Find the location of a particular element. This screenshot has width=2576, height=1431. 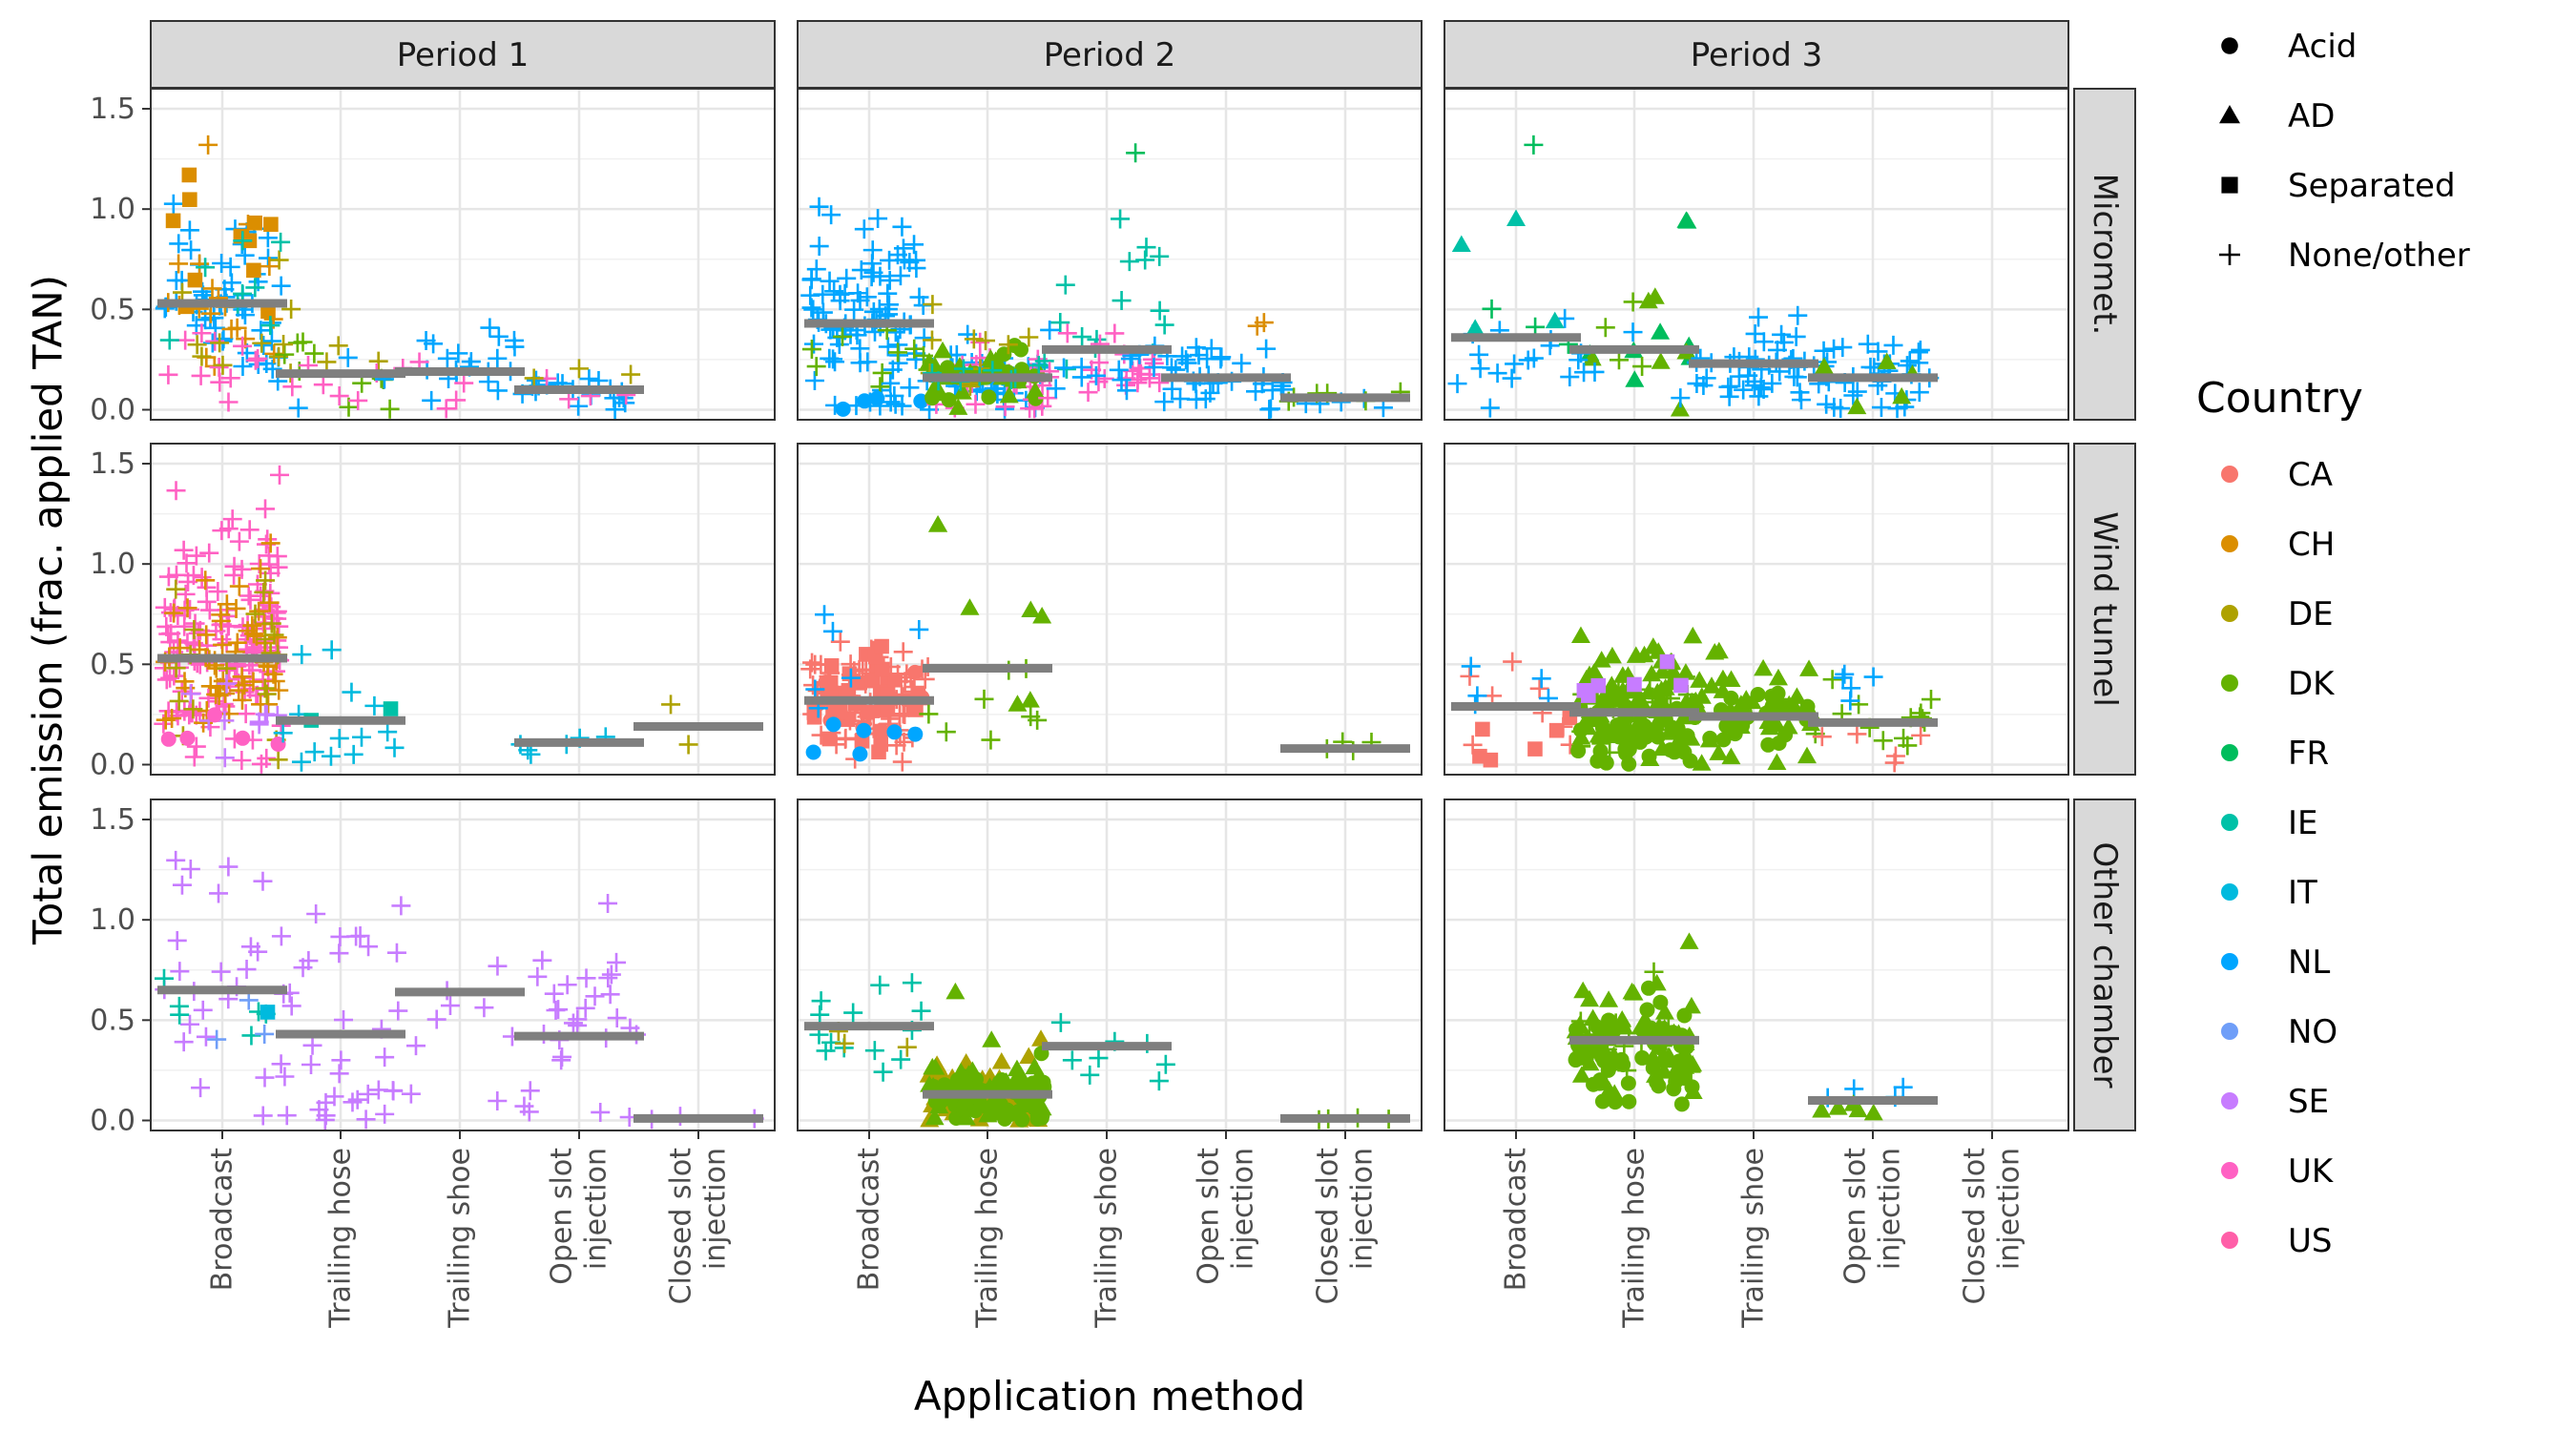

color-legend-label: IE is located at coordinates (2303, 823).